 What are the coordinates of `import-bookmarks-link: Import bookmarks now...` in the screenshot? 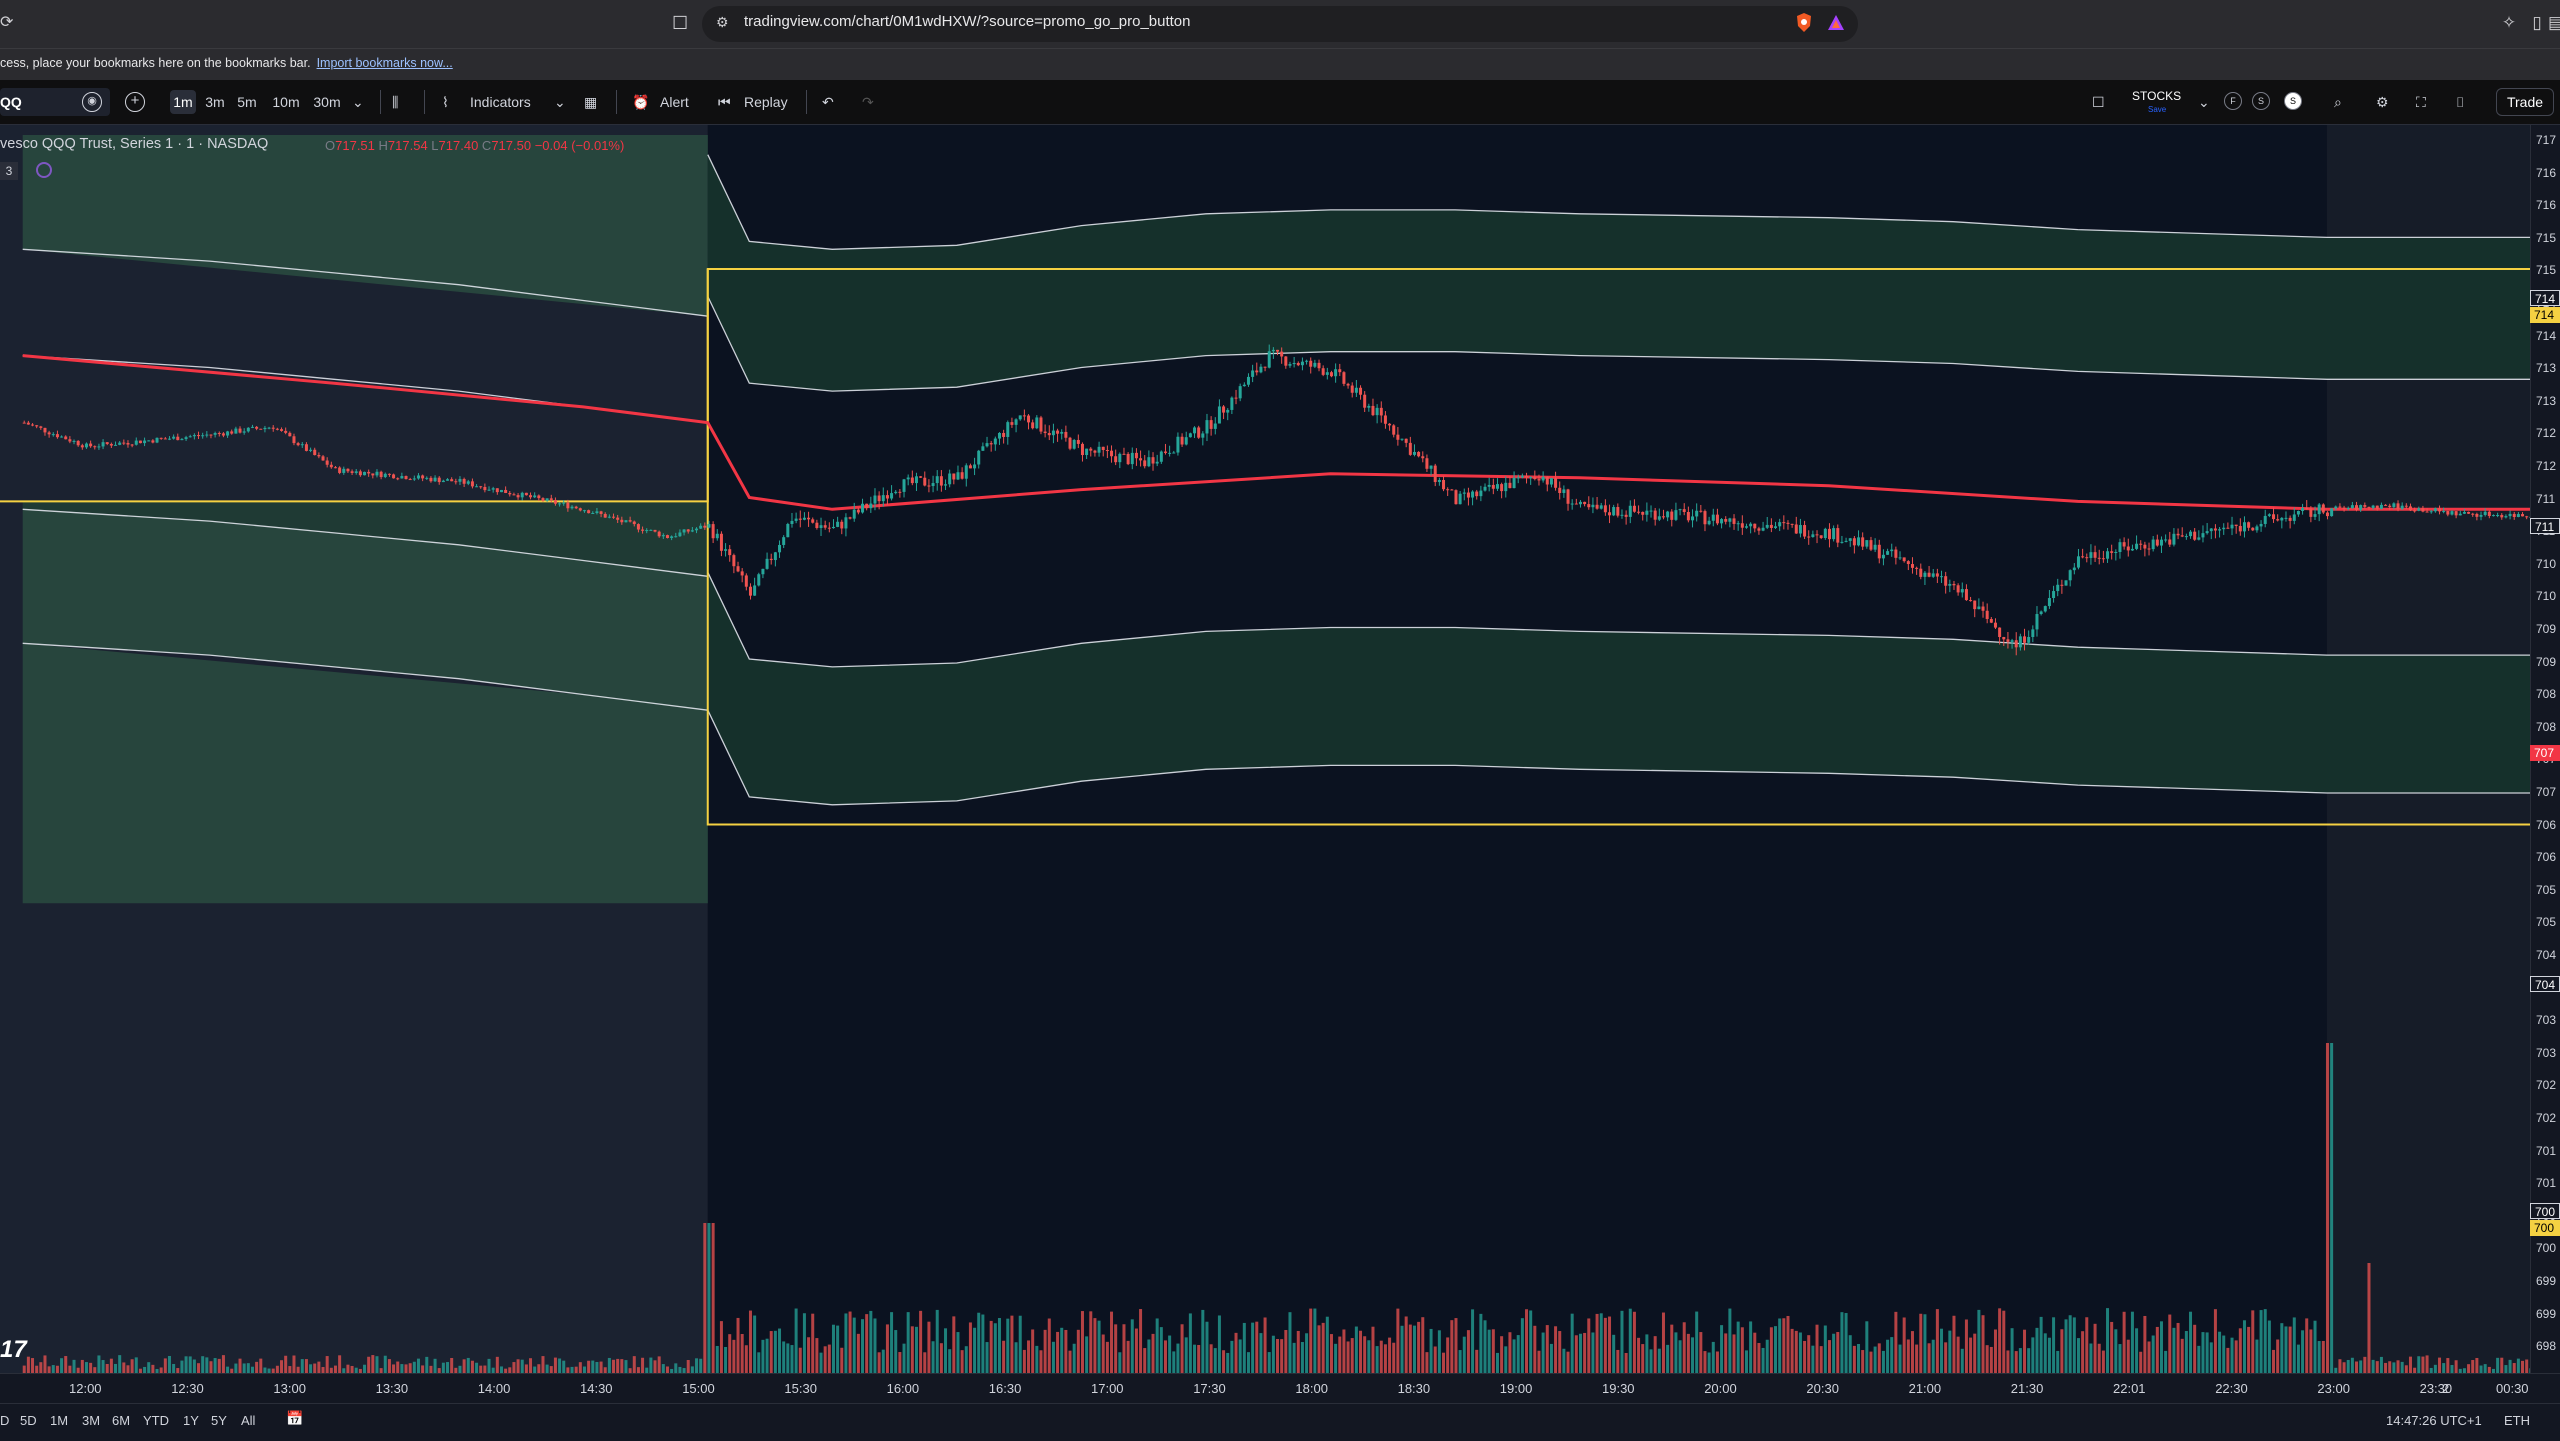 It's located at (384, 63).